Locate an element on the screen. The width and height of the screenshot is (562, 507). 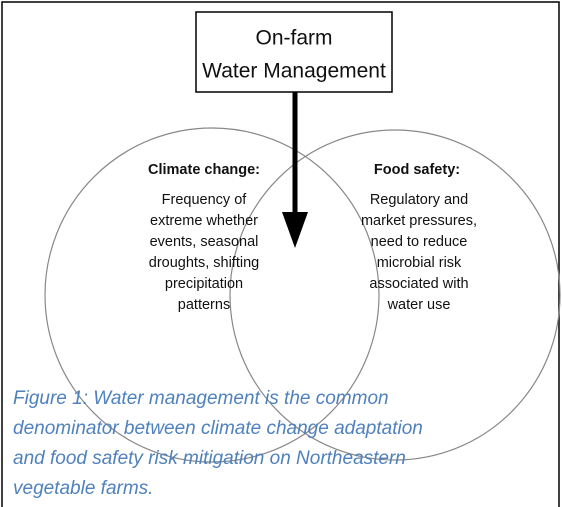
right-line: market pressures, is located at coordinates (419, 221).